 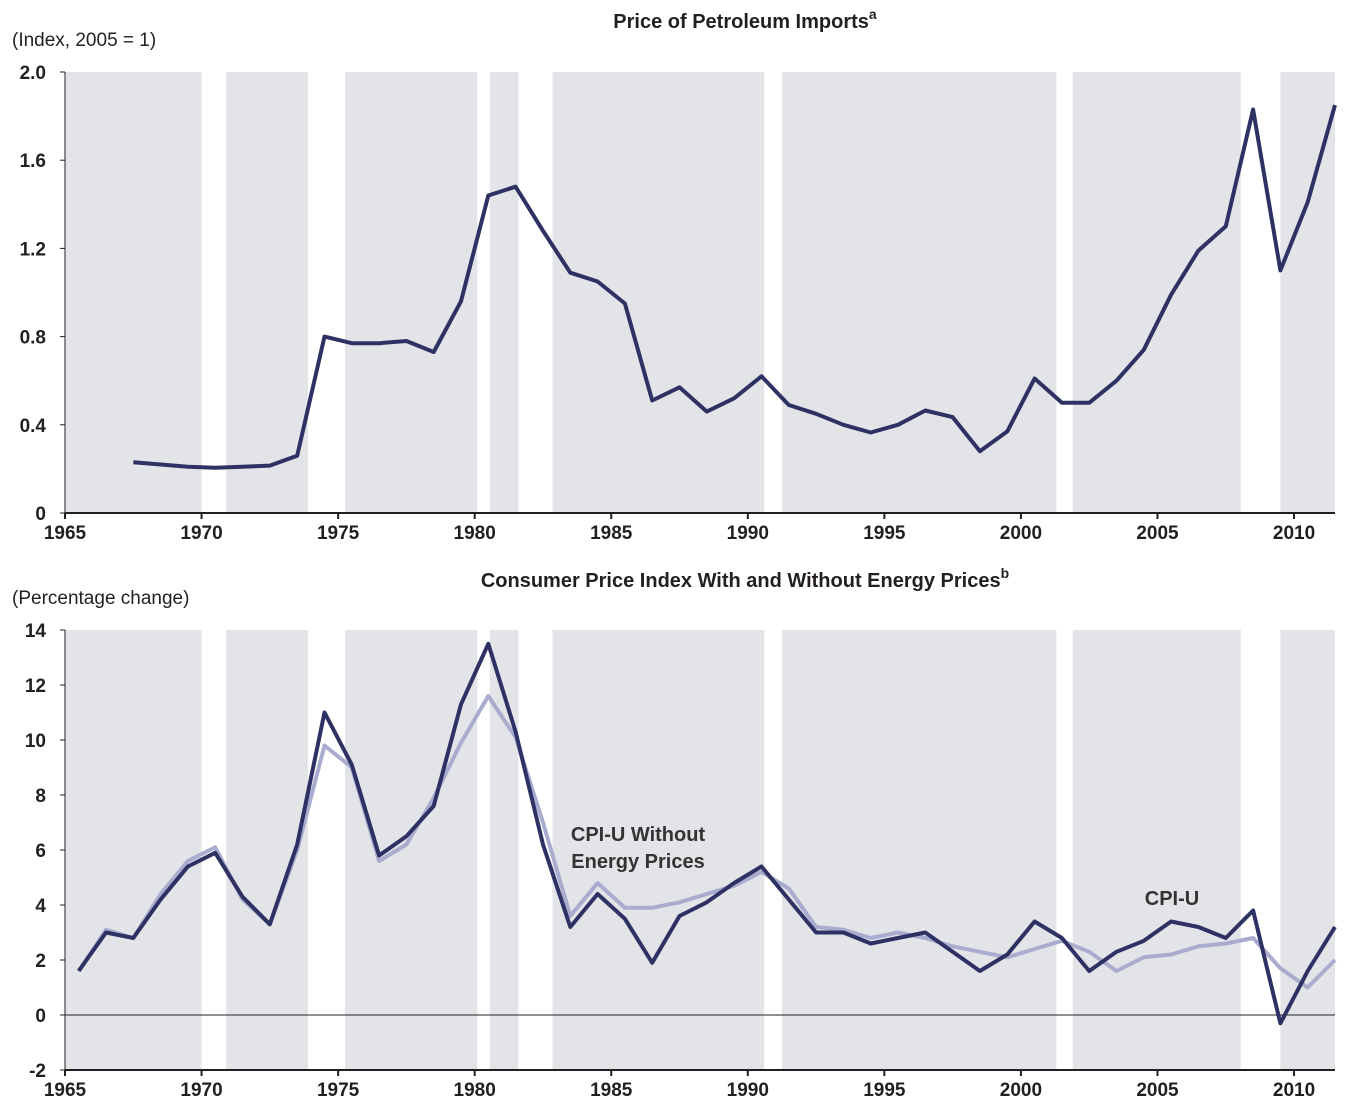 I want to click on y-tick-label: 4, so click(x=40, y=906).